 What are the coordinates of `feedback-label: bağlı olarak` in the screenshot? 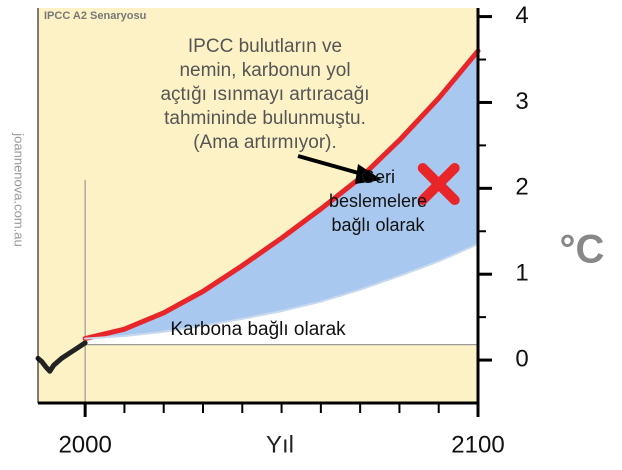 It's located at (378, 225).